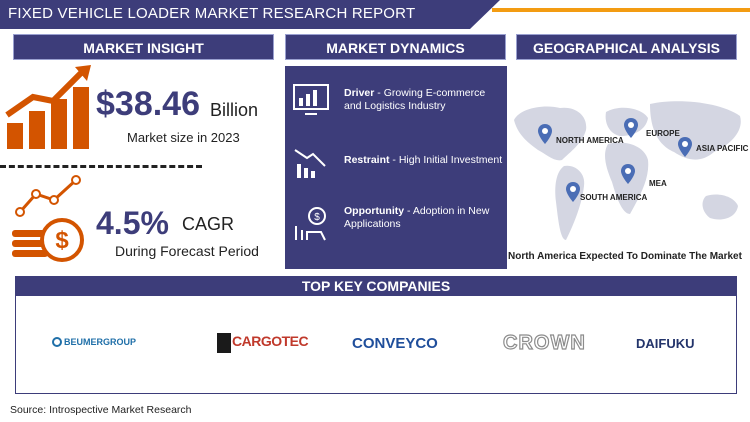 The height and width of the screenshot is (422, 750). Describe the element at coordinates (310, 224) in the screenshot. I see `growth-hand-icon: $` at that location.